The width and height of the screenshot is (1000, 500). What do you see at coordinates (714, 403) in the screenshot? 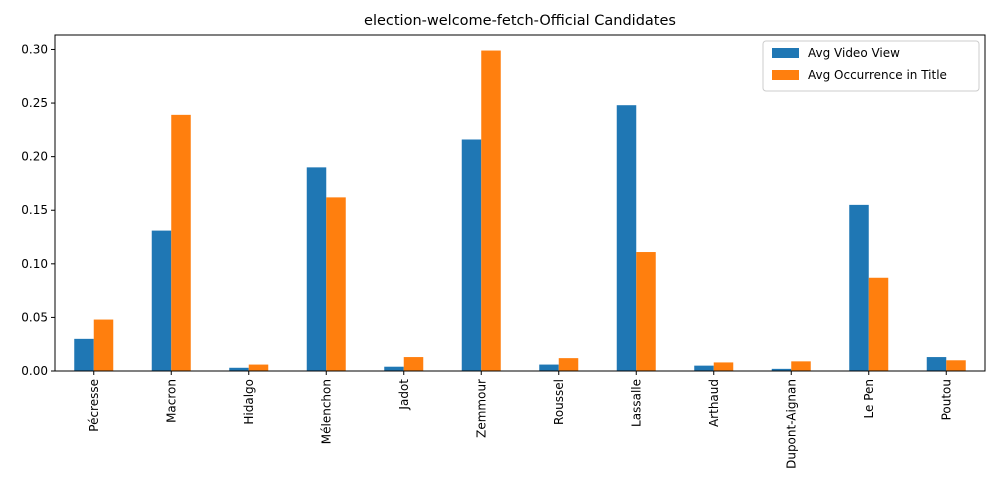
I see `x-tick-label: Arthaud` at bounding box center [714, 403].